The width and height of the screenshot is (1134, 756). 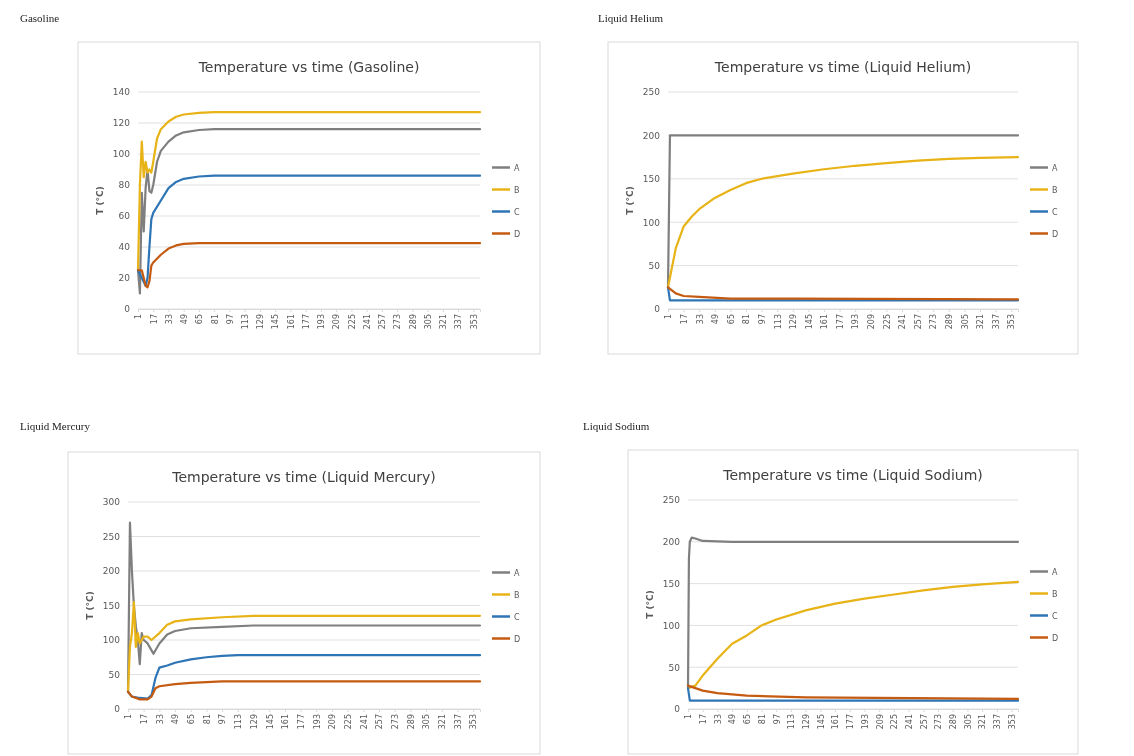 I want to click on y-tick-label: 140, so click(x=121, y=92).